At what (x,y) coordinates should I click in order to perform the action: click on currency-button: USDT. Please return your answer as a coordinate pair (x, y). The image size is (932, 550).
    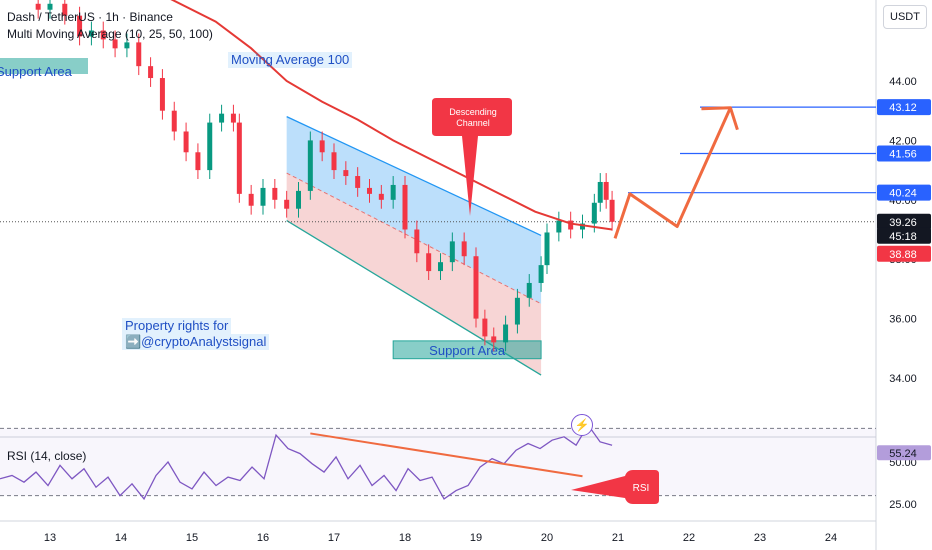
    Looking at the image, I should click on (905, 17).